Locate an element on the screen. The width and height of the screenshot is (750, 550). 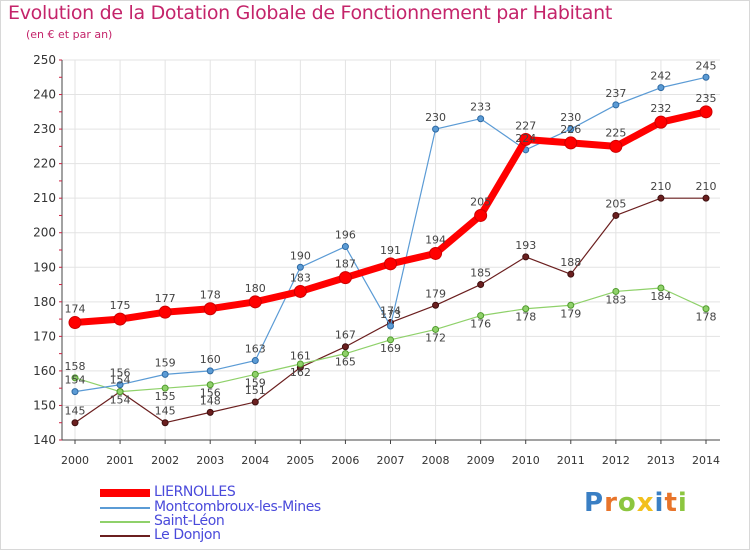
data-label: 155 is located at coordinates (165, 396).